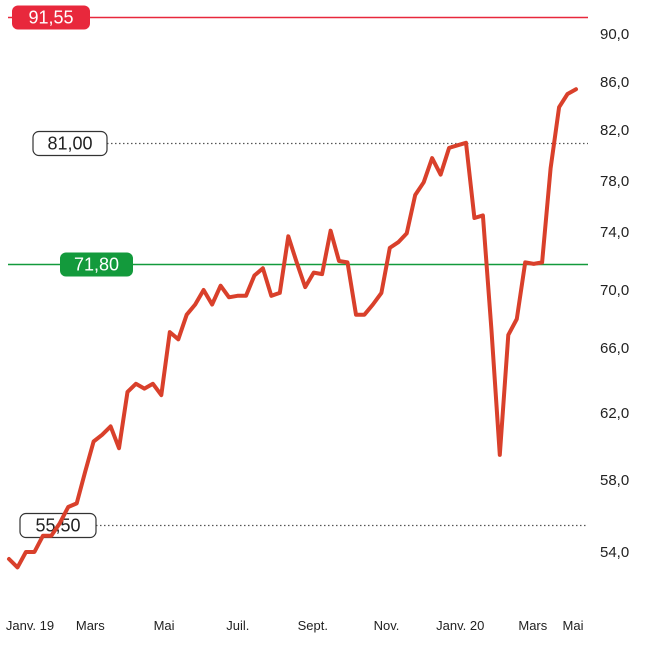 The height and width of the screenshot is (650, 650). What do you see at coordinates (313, 625) in the screenshot?
I see `x-tick-label: Sept.` at bounding box center [313, 625].